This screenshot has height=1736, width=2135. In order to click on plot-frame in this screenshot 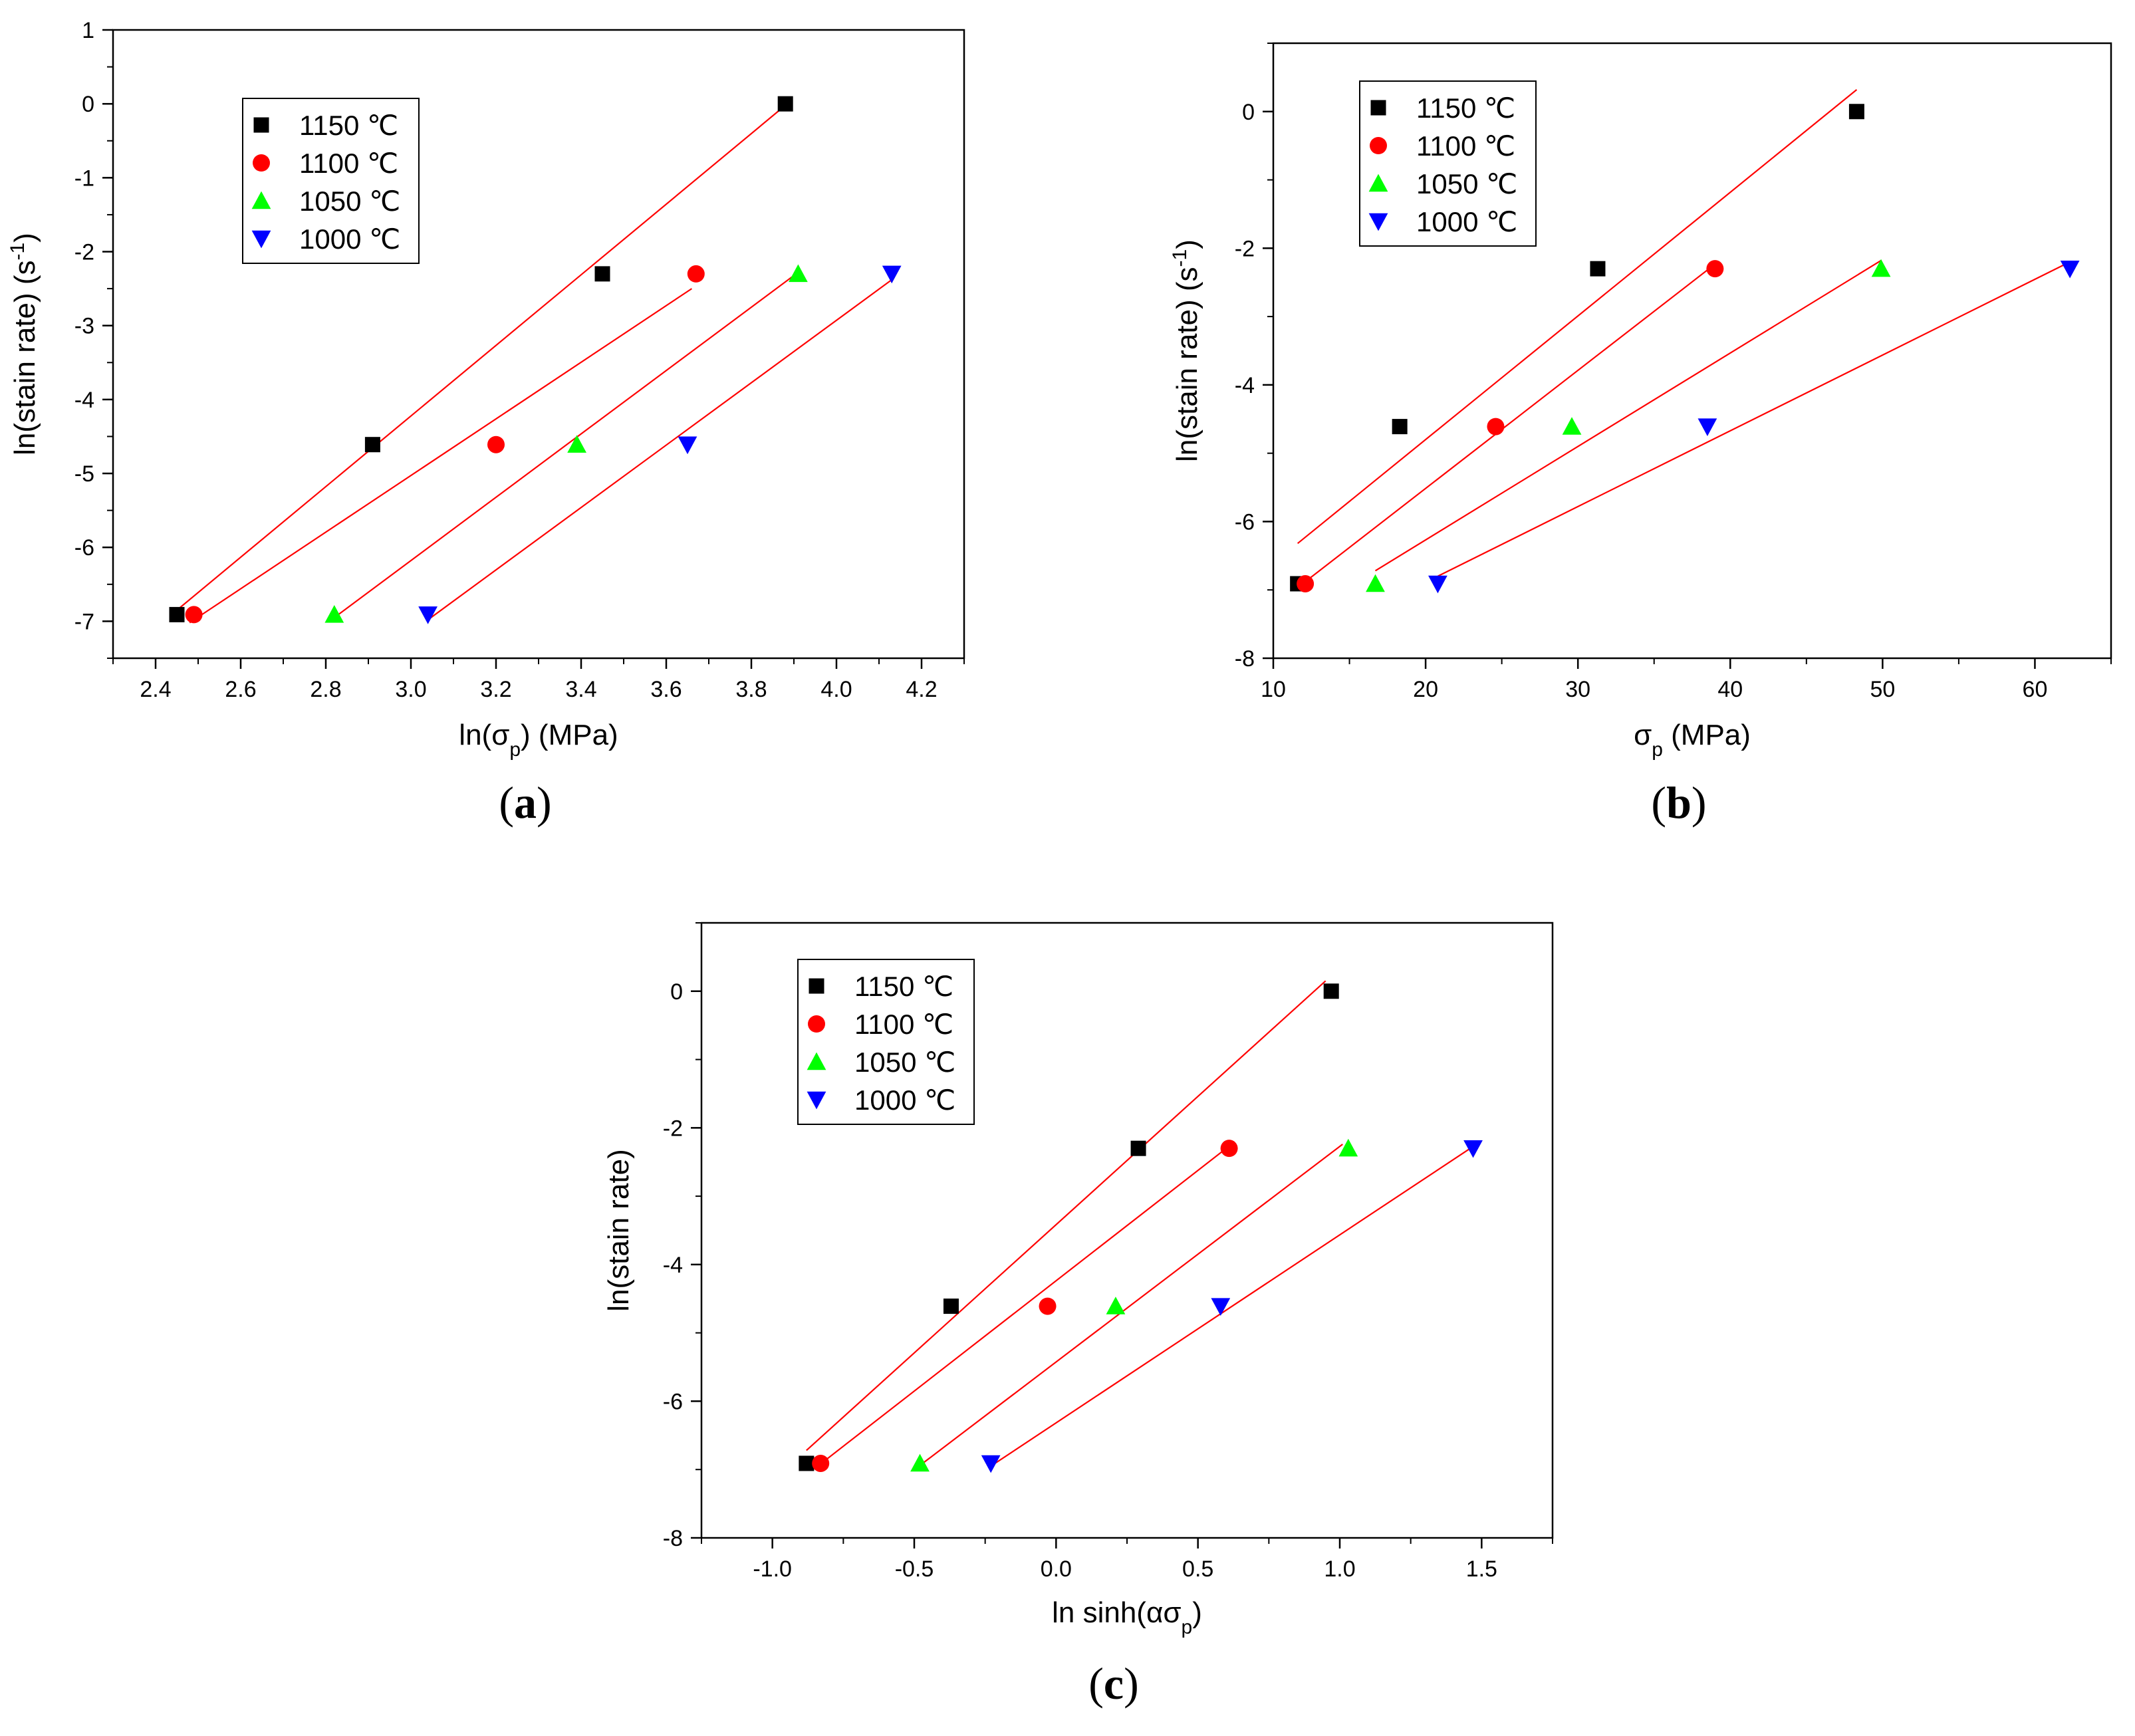, I will do `click(538, 345)`.